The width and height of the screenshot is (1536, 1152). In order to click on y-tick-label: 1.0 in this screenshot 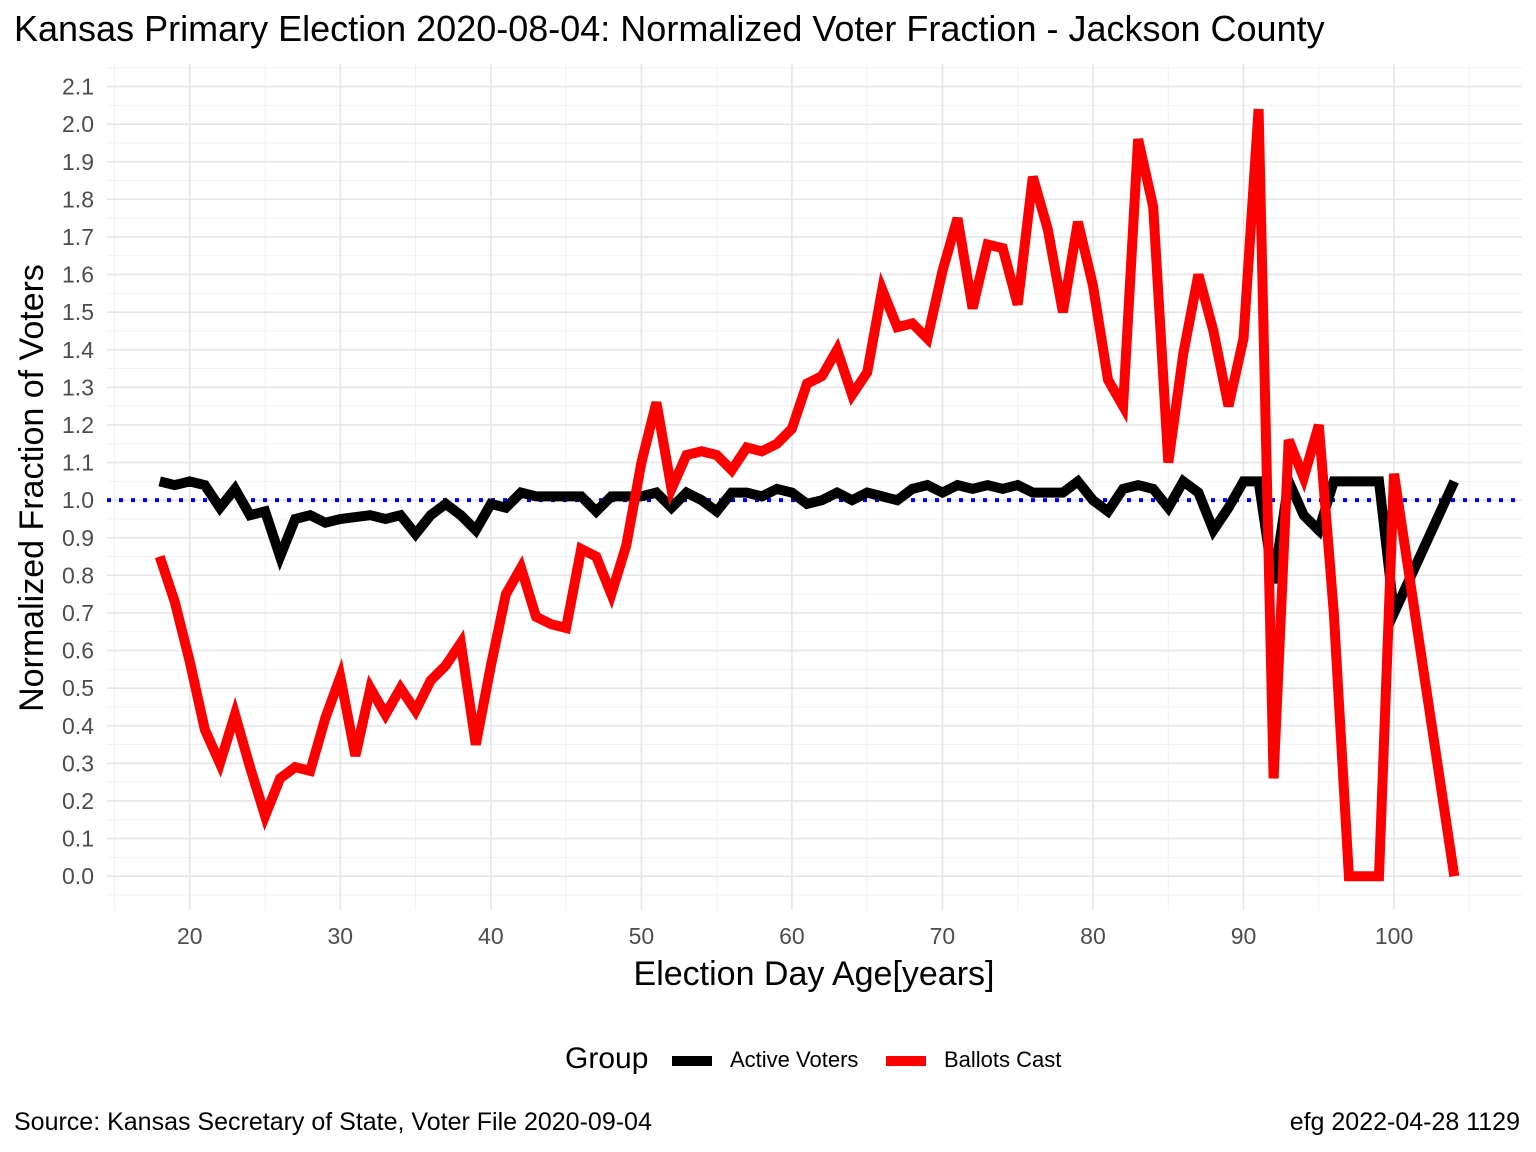, I will do `click(78, 500)`.